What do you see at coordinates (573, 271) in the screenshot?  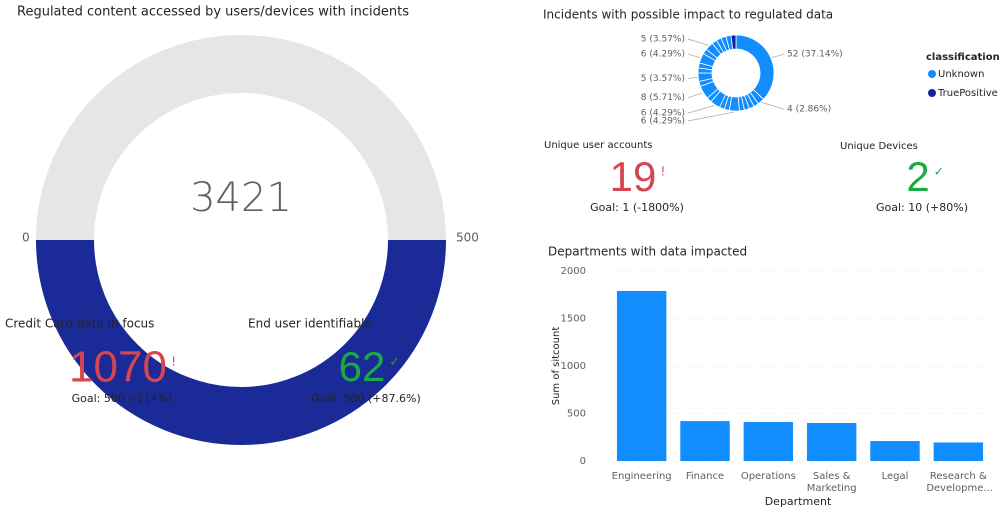 I see `y-tick-label: 2000` at bounding box center [573, 271].